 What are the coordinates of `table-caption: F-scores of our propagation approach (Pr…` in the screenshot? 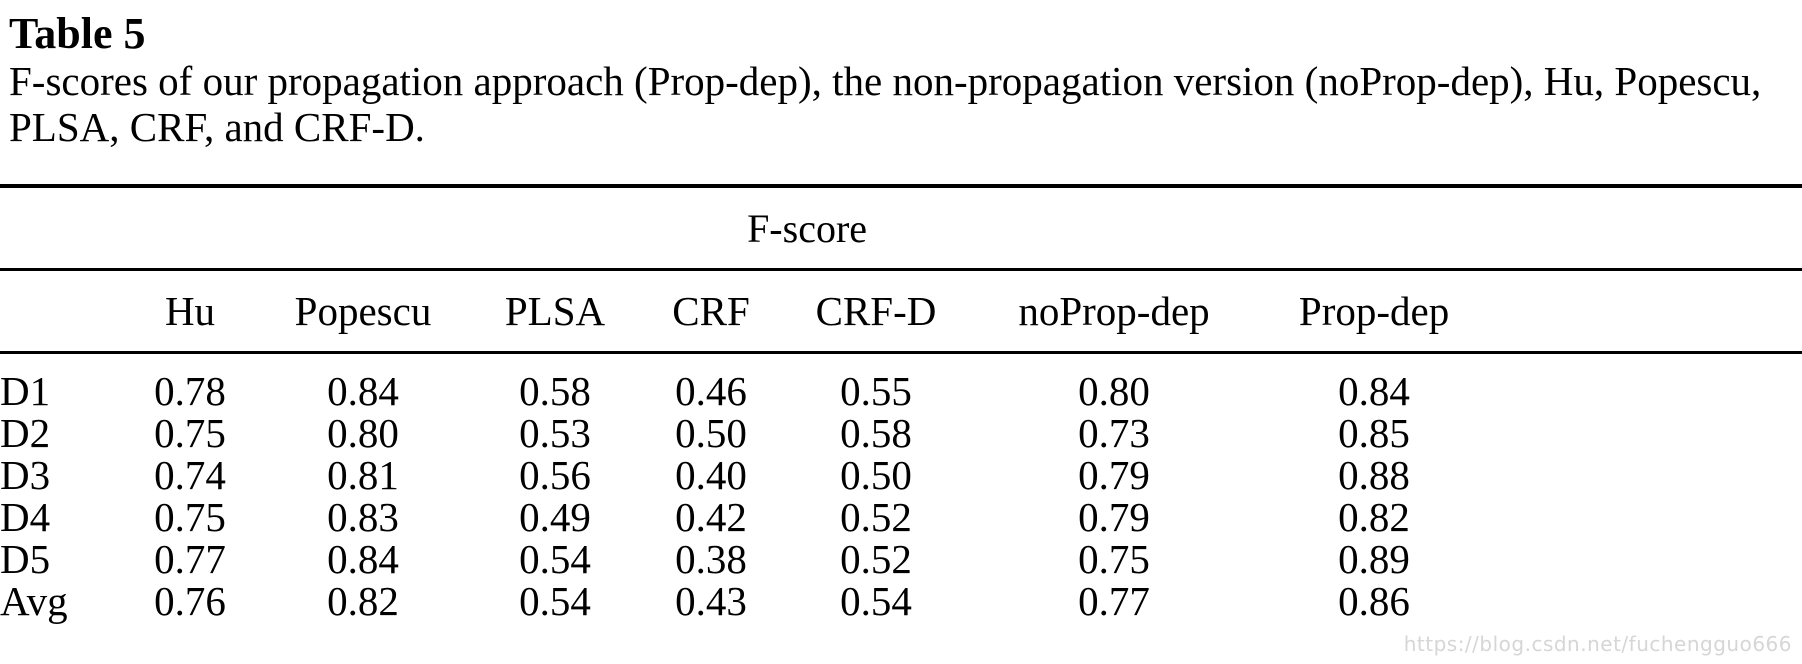 It's located at (885, 104).